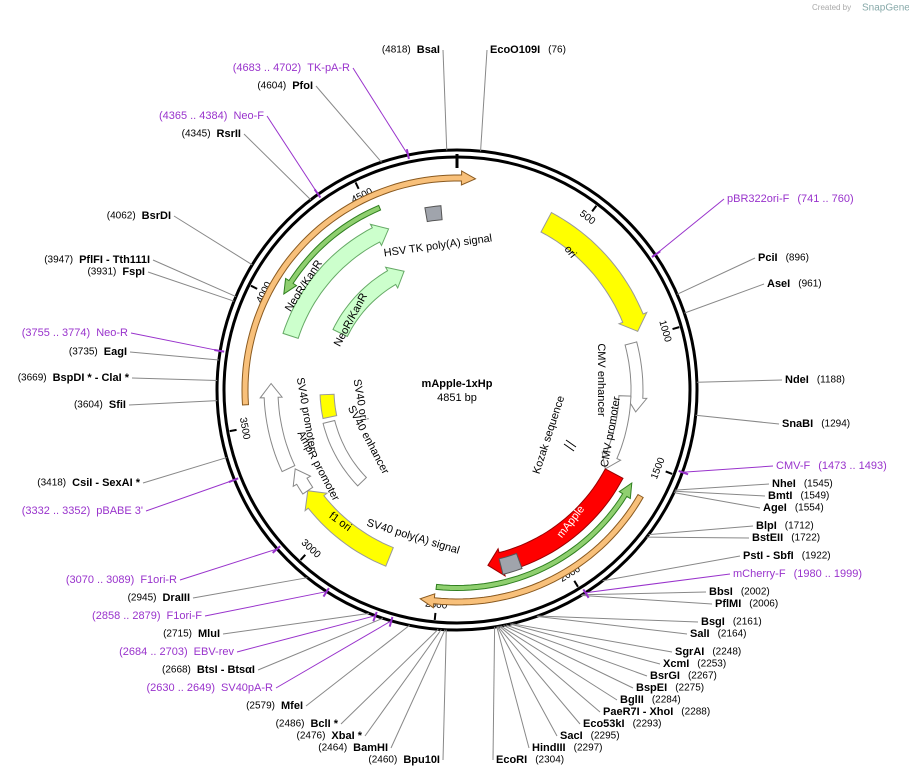 The width and height of the screenshot is (909, 777). Describe the element at coordinates (557, 50) in the screenshot. I see `site-position: (76)` at that location.